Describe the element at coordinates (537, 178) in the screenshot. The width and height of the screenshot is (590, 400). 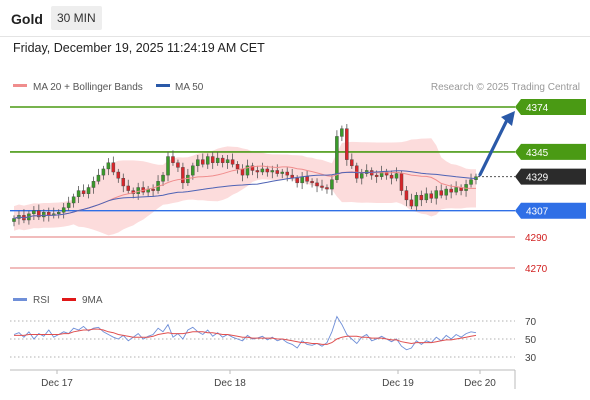
I see `level-tag-label: 4329` at that location.